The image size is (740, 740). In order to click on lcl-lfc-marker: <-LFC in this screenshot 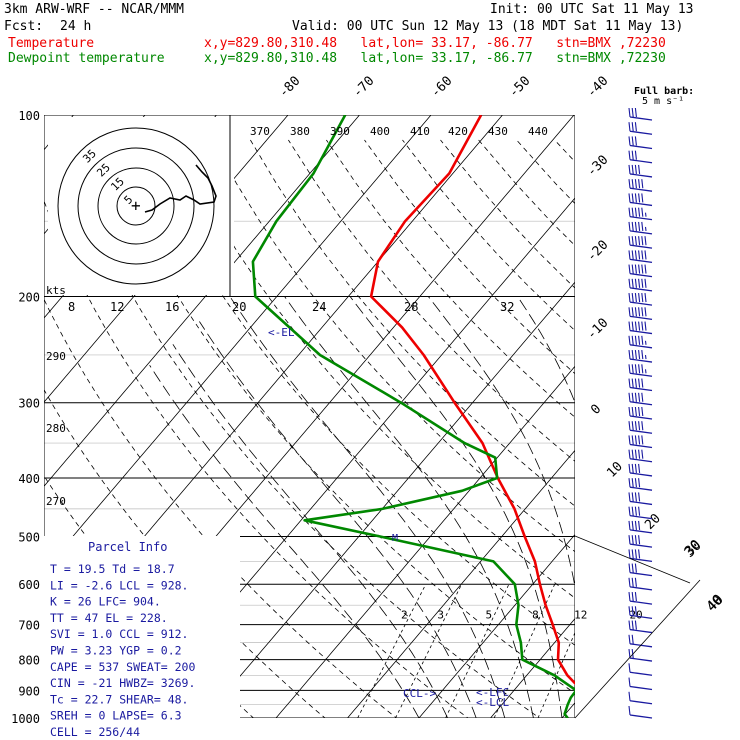, I will do `click(492, 692)`.